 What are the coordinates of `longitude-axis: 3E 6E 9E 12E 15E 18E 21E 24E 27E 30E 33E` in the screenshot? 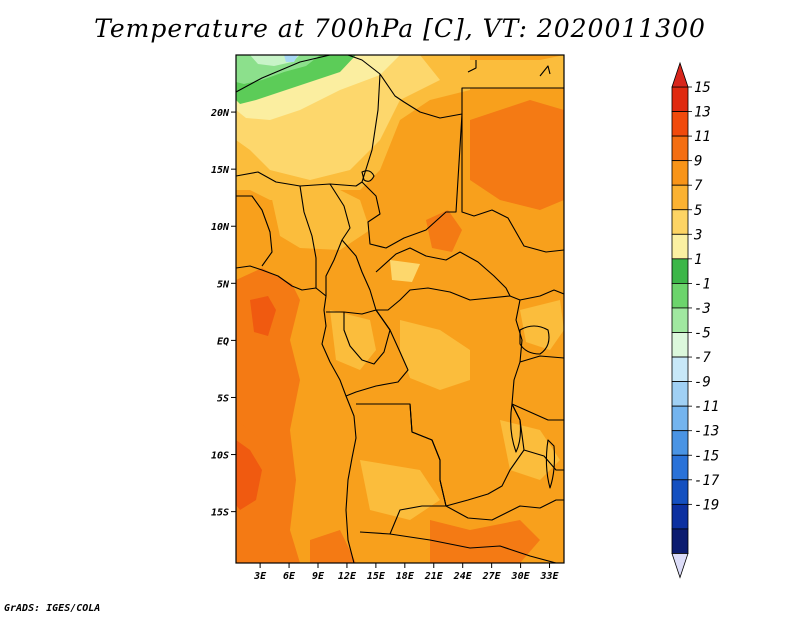 It's located at (406, 572).